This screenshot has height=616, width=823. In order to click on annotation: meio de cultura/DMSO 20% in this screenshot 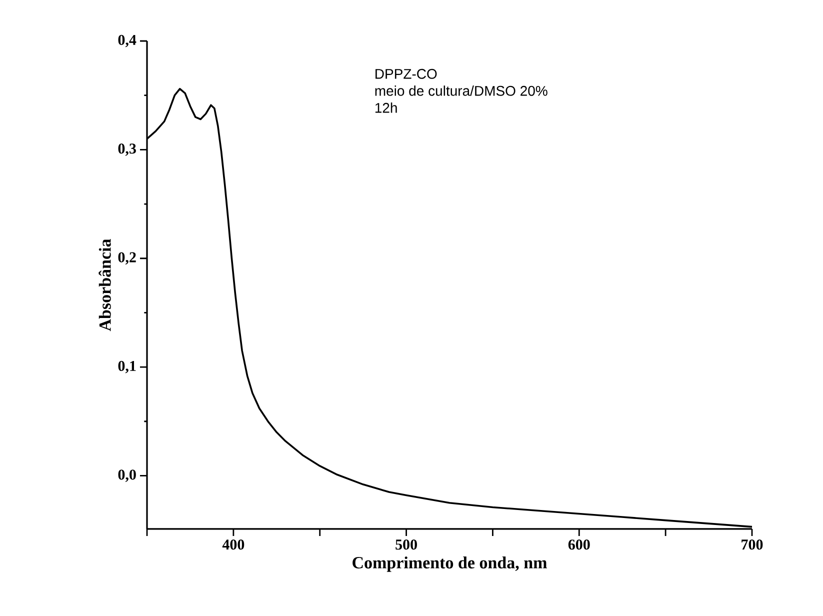, I will do `click(461, 91)`.